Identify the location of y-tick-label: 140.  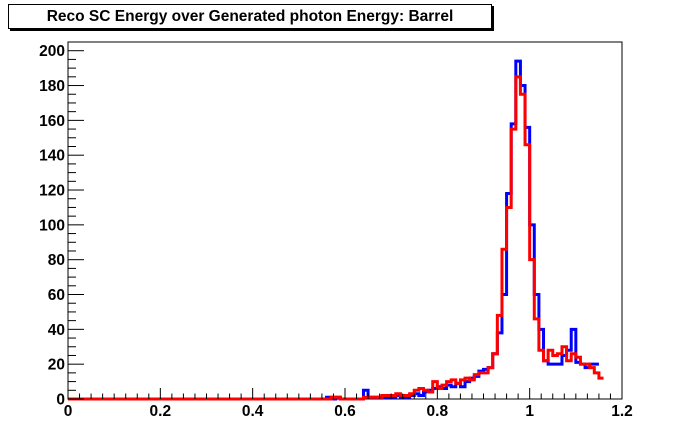
(52, 156).